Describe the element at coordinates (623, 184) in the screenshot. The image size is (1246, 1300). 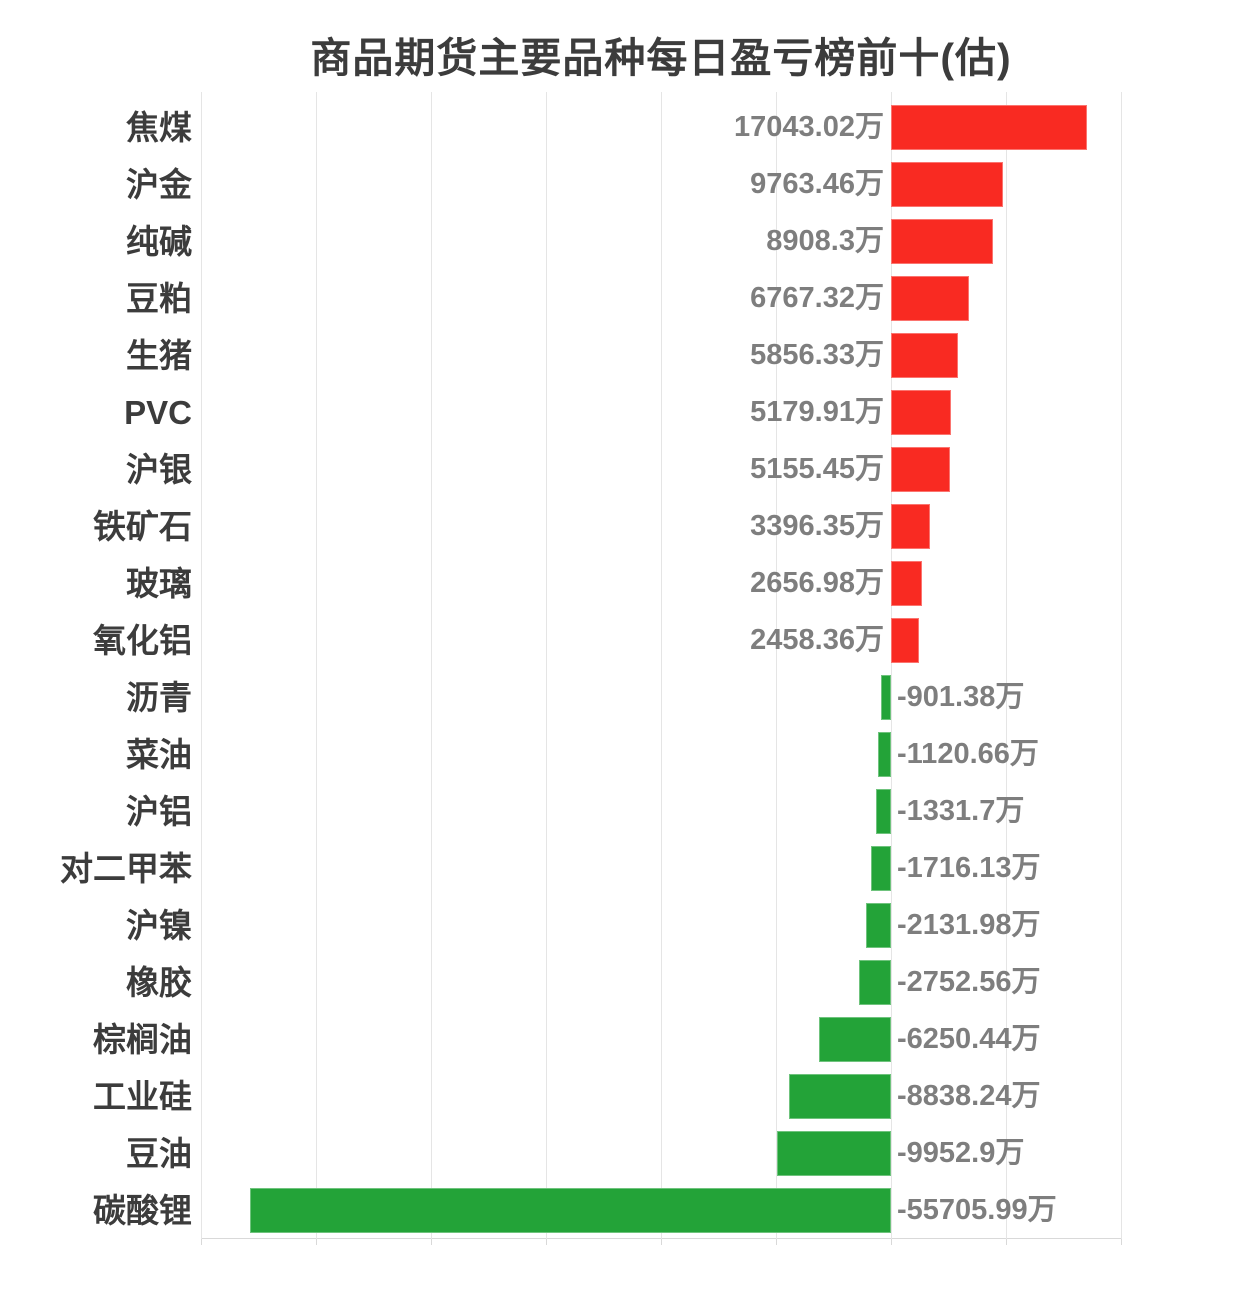
I see `chart-row: 沪金 9763.46万` at that location.